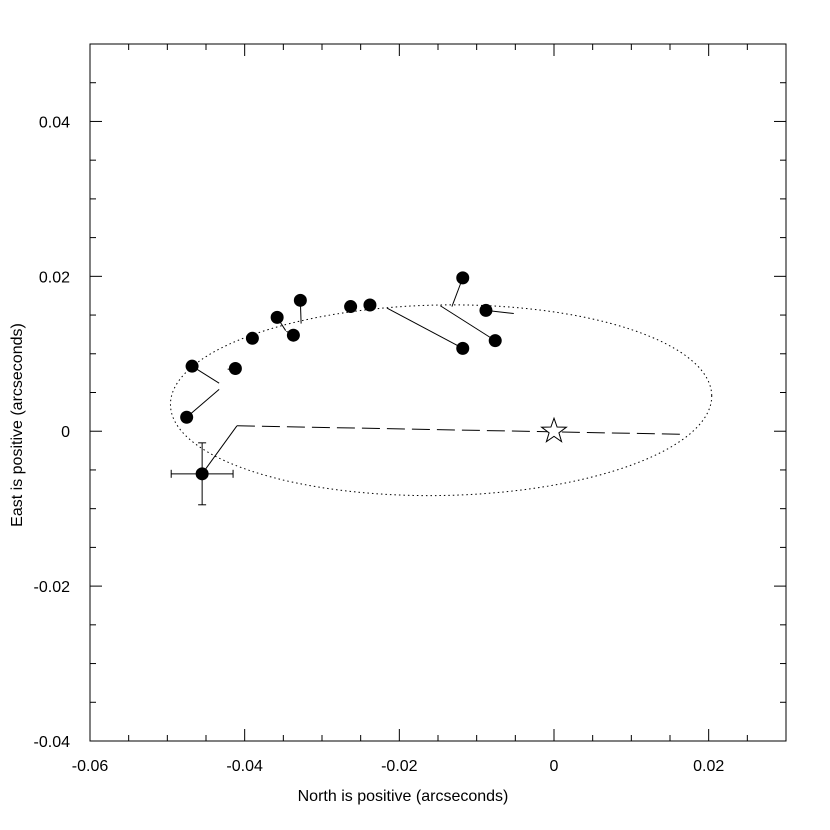  What do you see at coordinates (17, 425) in the screenshot?
I see `y-axis-title: East is positive (arcseconds)` at bounding box center [17, 425].